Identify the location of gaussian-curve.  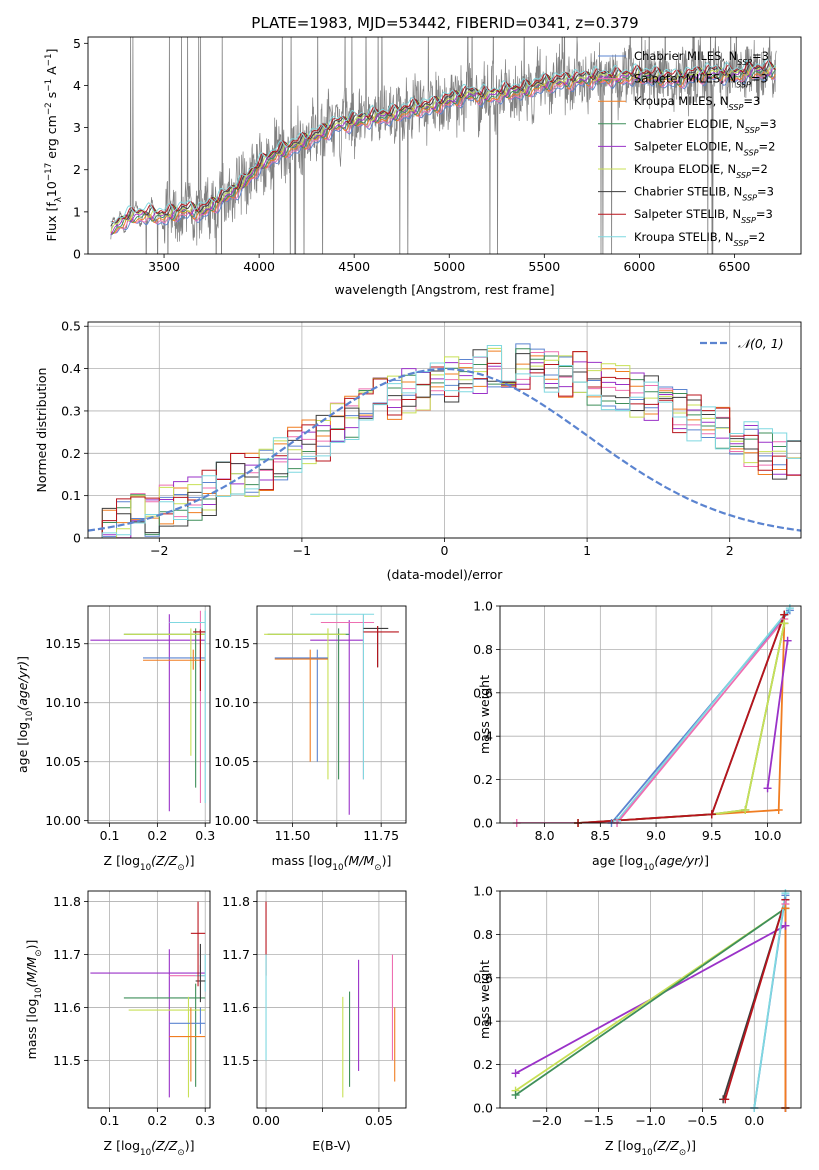
(444, 449).